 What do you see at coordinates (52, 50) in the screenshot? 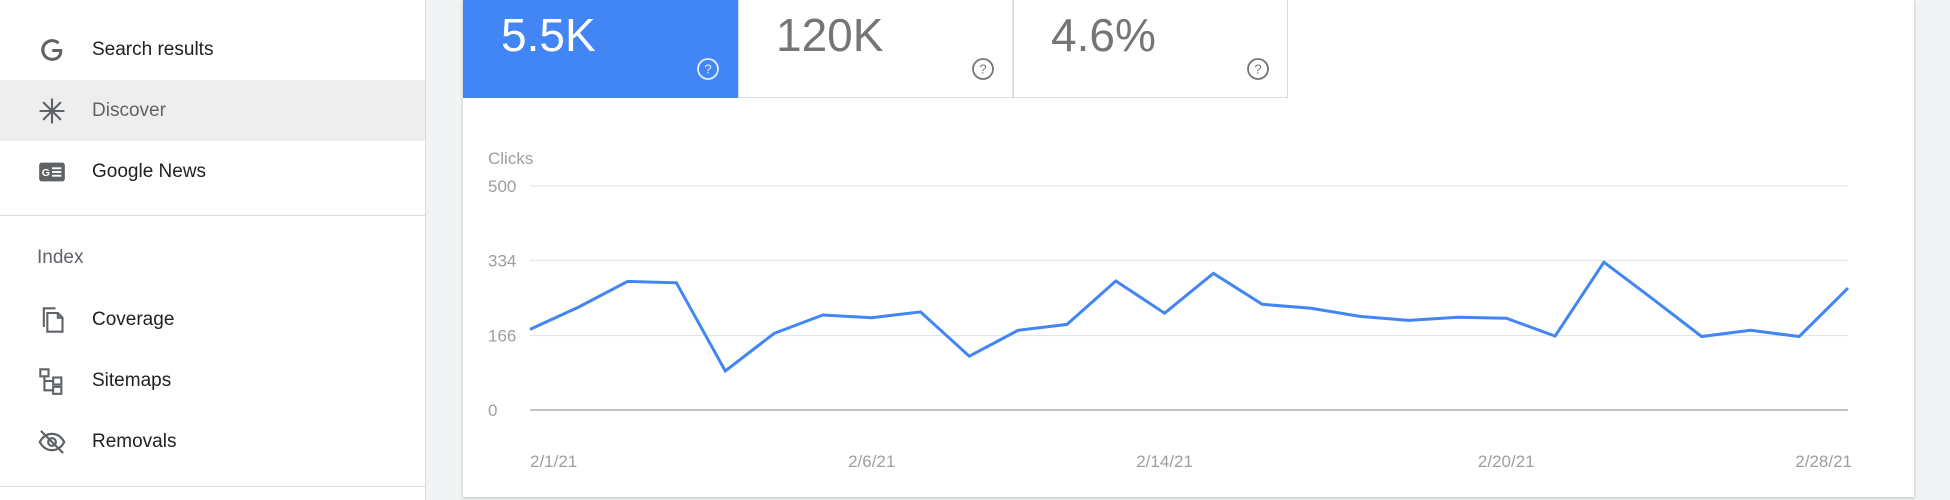
I see `google-g-icon` at bounding box center [52, 50].